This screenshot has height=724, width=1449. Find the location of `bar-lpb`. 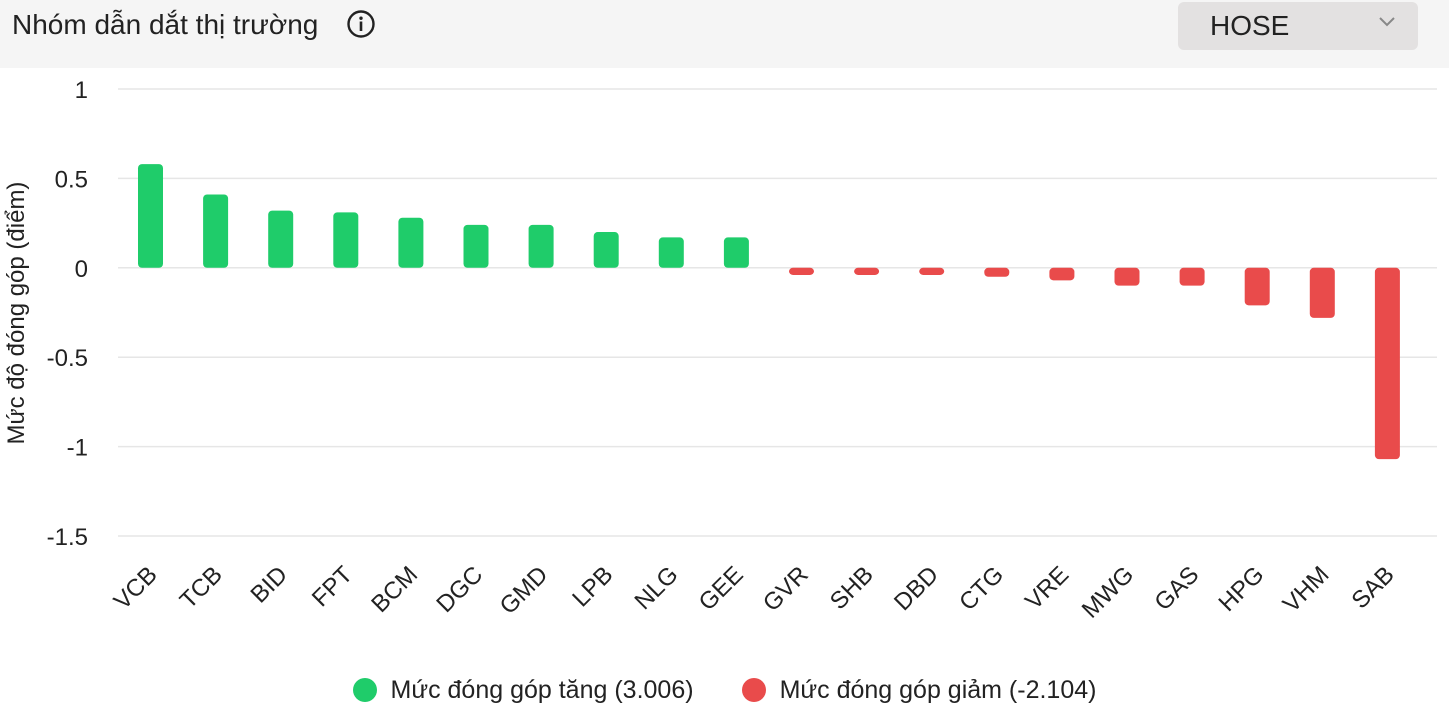

bar-lpb is located at coordinates (606, 250).